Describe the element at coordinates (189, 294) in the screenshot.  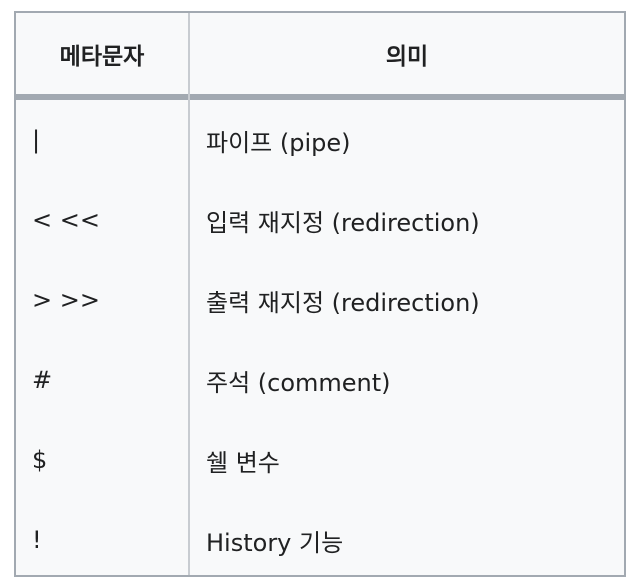
I see `column-divider` at that location.